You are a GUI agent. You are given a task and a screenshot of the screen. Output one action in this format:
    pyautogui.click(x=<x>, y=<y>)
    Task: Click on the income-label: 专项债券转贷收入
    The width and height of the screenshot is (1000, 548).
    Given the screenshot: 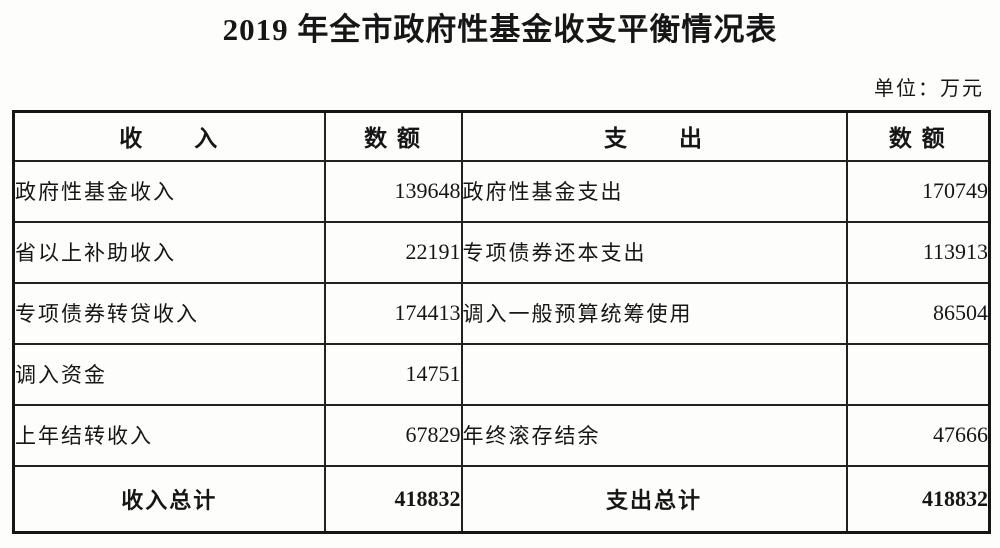 What is the action you would take?
    pyautogui.click(x=169, y=313)
    